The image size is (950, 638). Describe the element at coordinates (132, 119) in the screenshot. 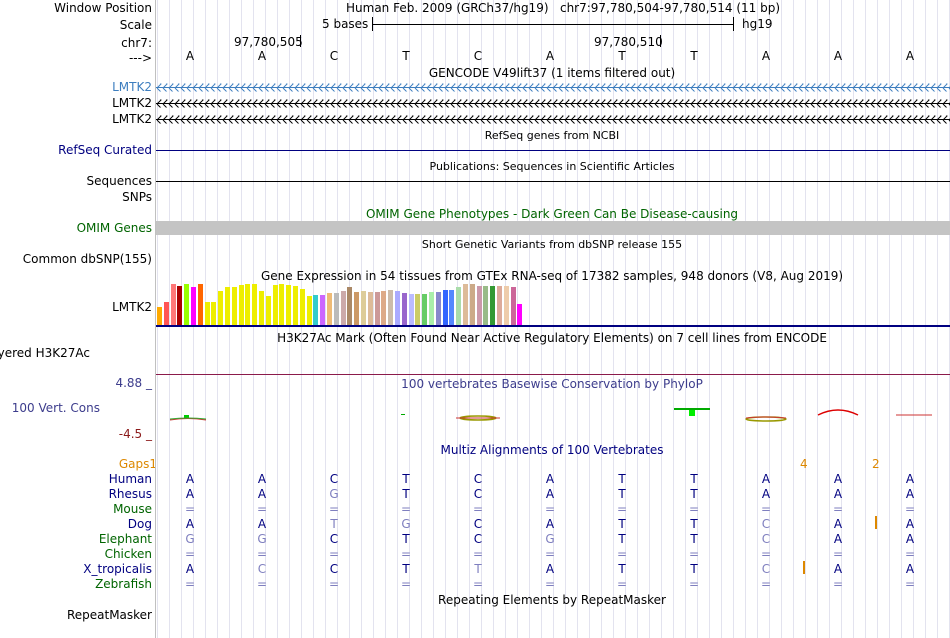

I see `track-label-lmtk2-3: LMTK2` at that location.